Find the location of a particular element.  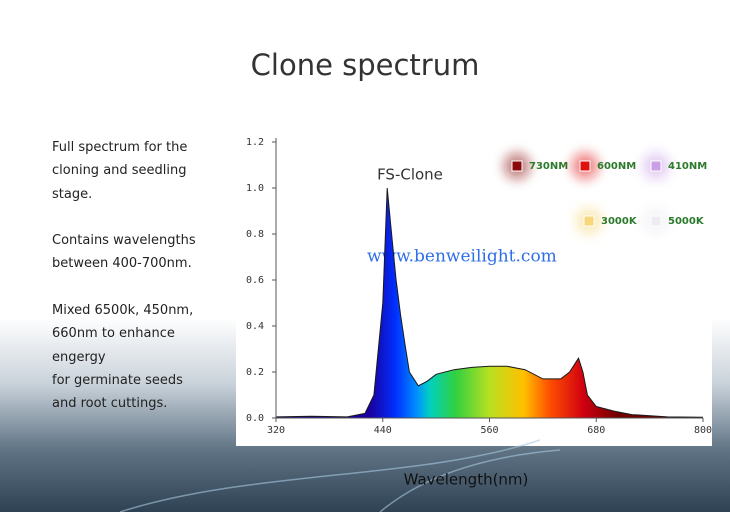

text-line: and root cuttings. is located at coordinates (110, 404).